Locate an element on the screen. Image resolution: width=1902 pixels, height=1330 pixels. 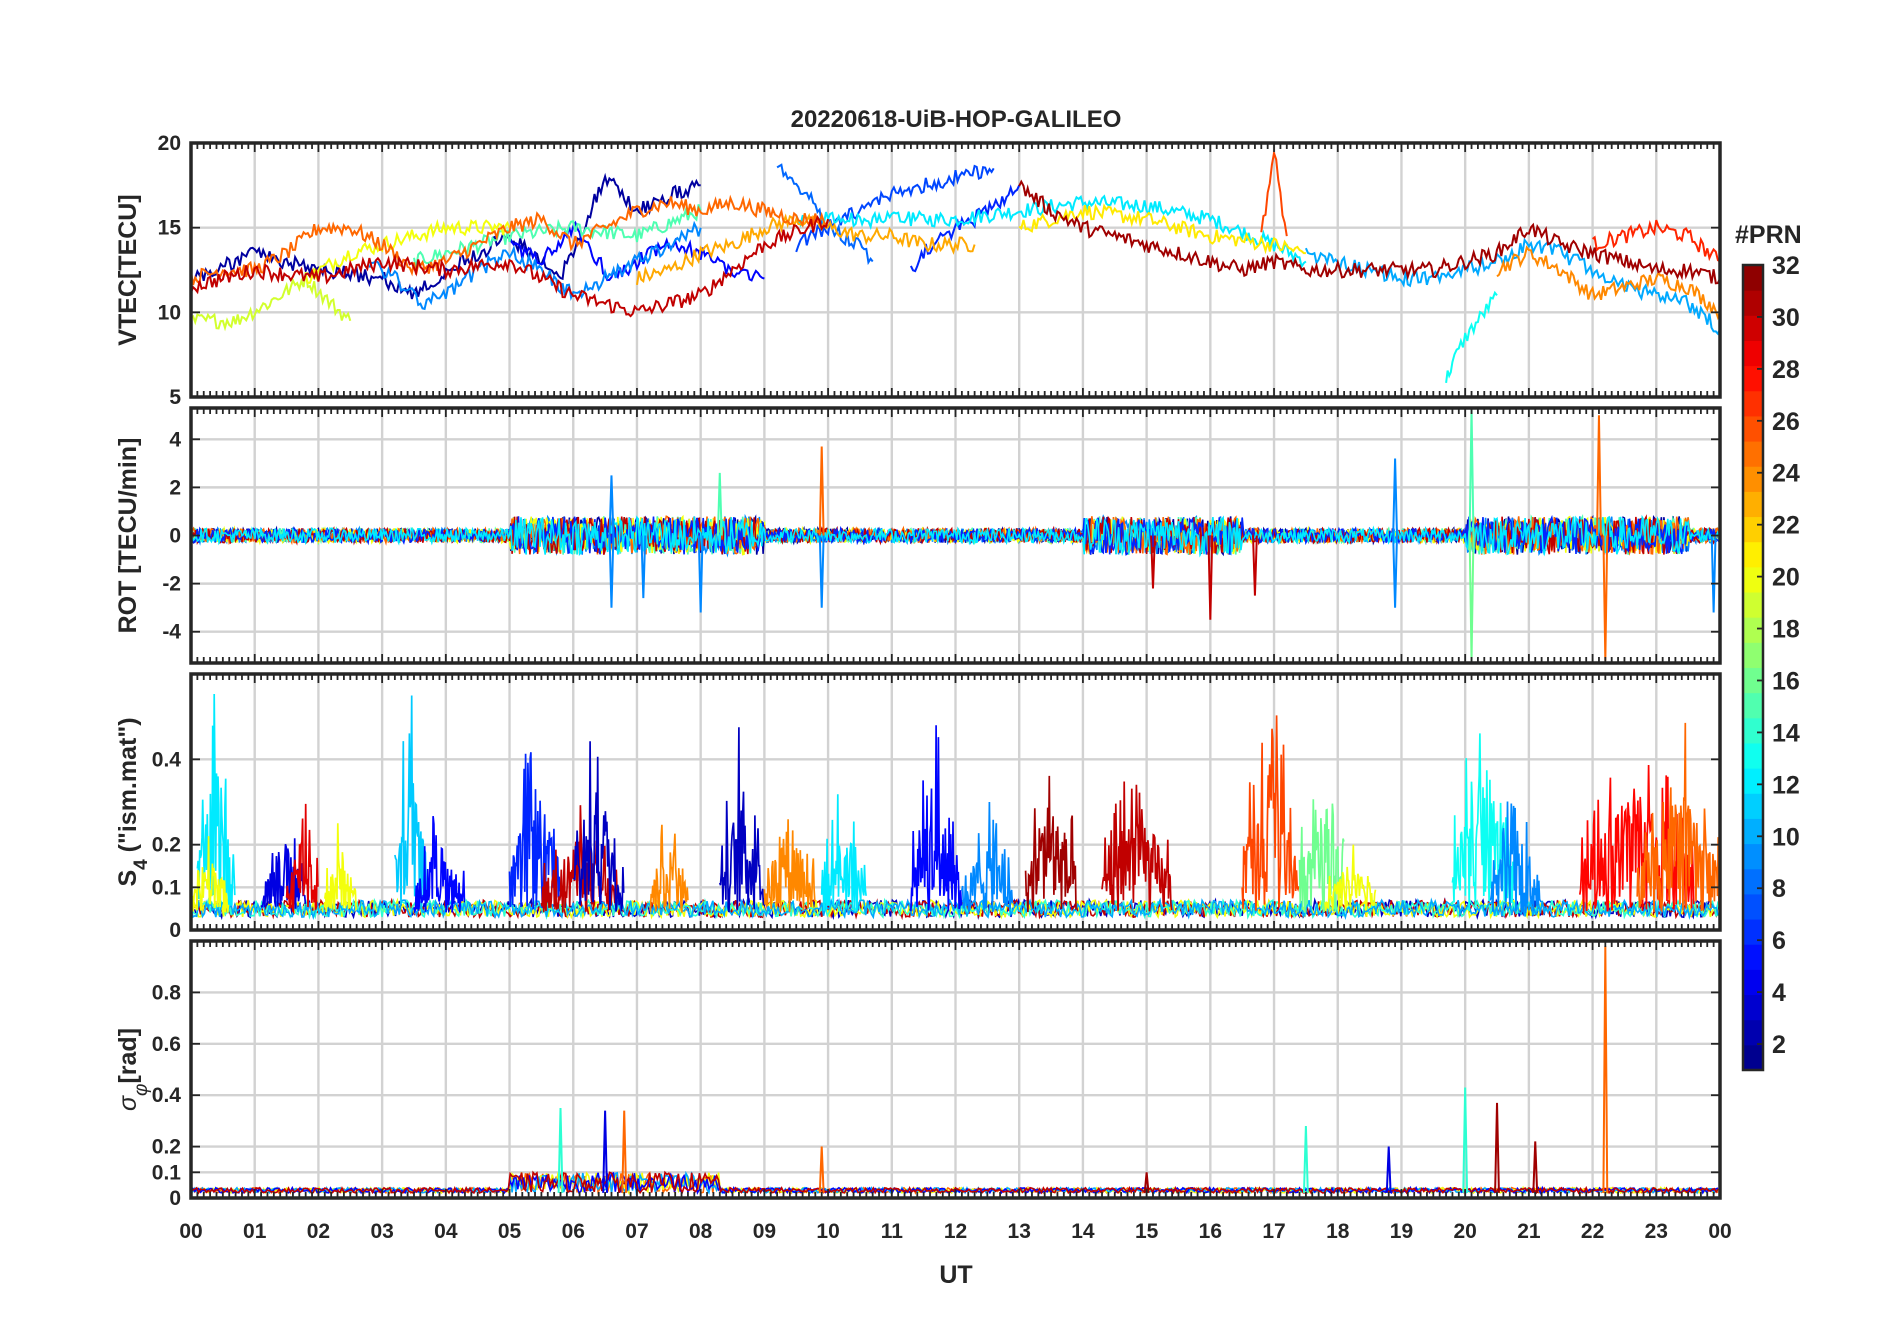
colorbar-tick-label: 8 is located at coordinates (1779, 889).